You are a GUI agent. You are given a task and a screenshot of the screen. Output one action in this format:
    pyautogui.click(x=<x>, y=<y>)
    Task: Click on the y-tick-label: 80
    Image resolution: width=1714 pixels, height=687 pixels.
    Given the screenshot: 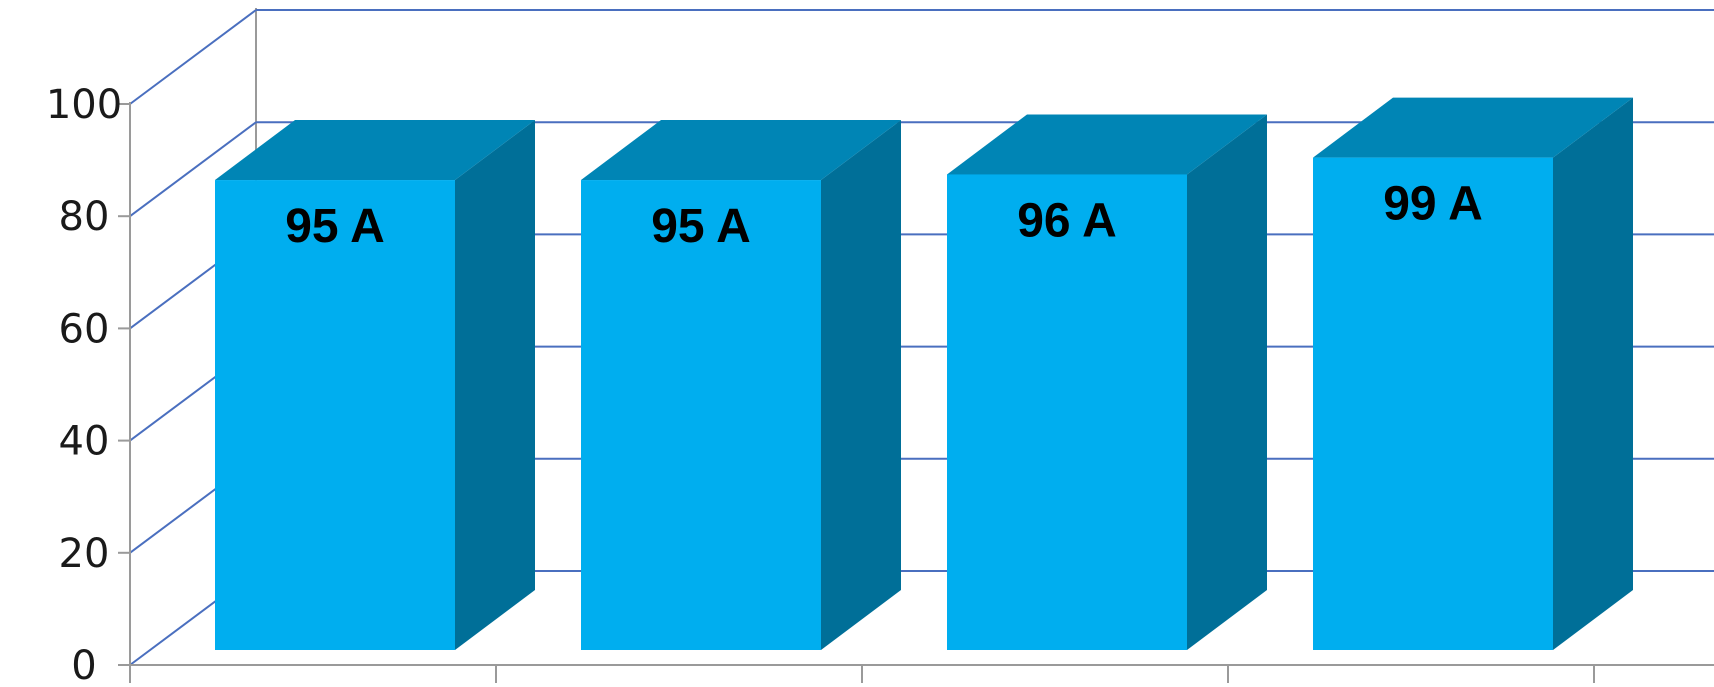 What is the action you would take?
    pyautogui.click(x=84, y=217)
    